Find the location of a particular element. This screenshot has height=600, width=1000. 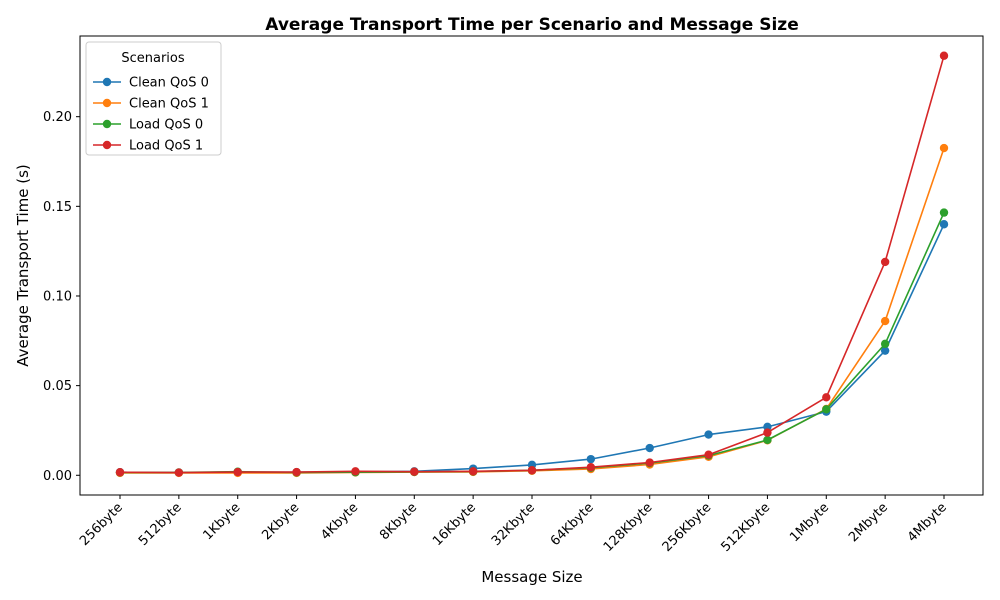

legend-item: Clean QoS 1 is located at coordinates (151, 104).